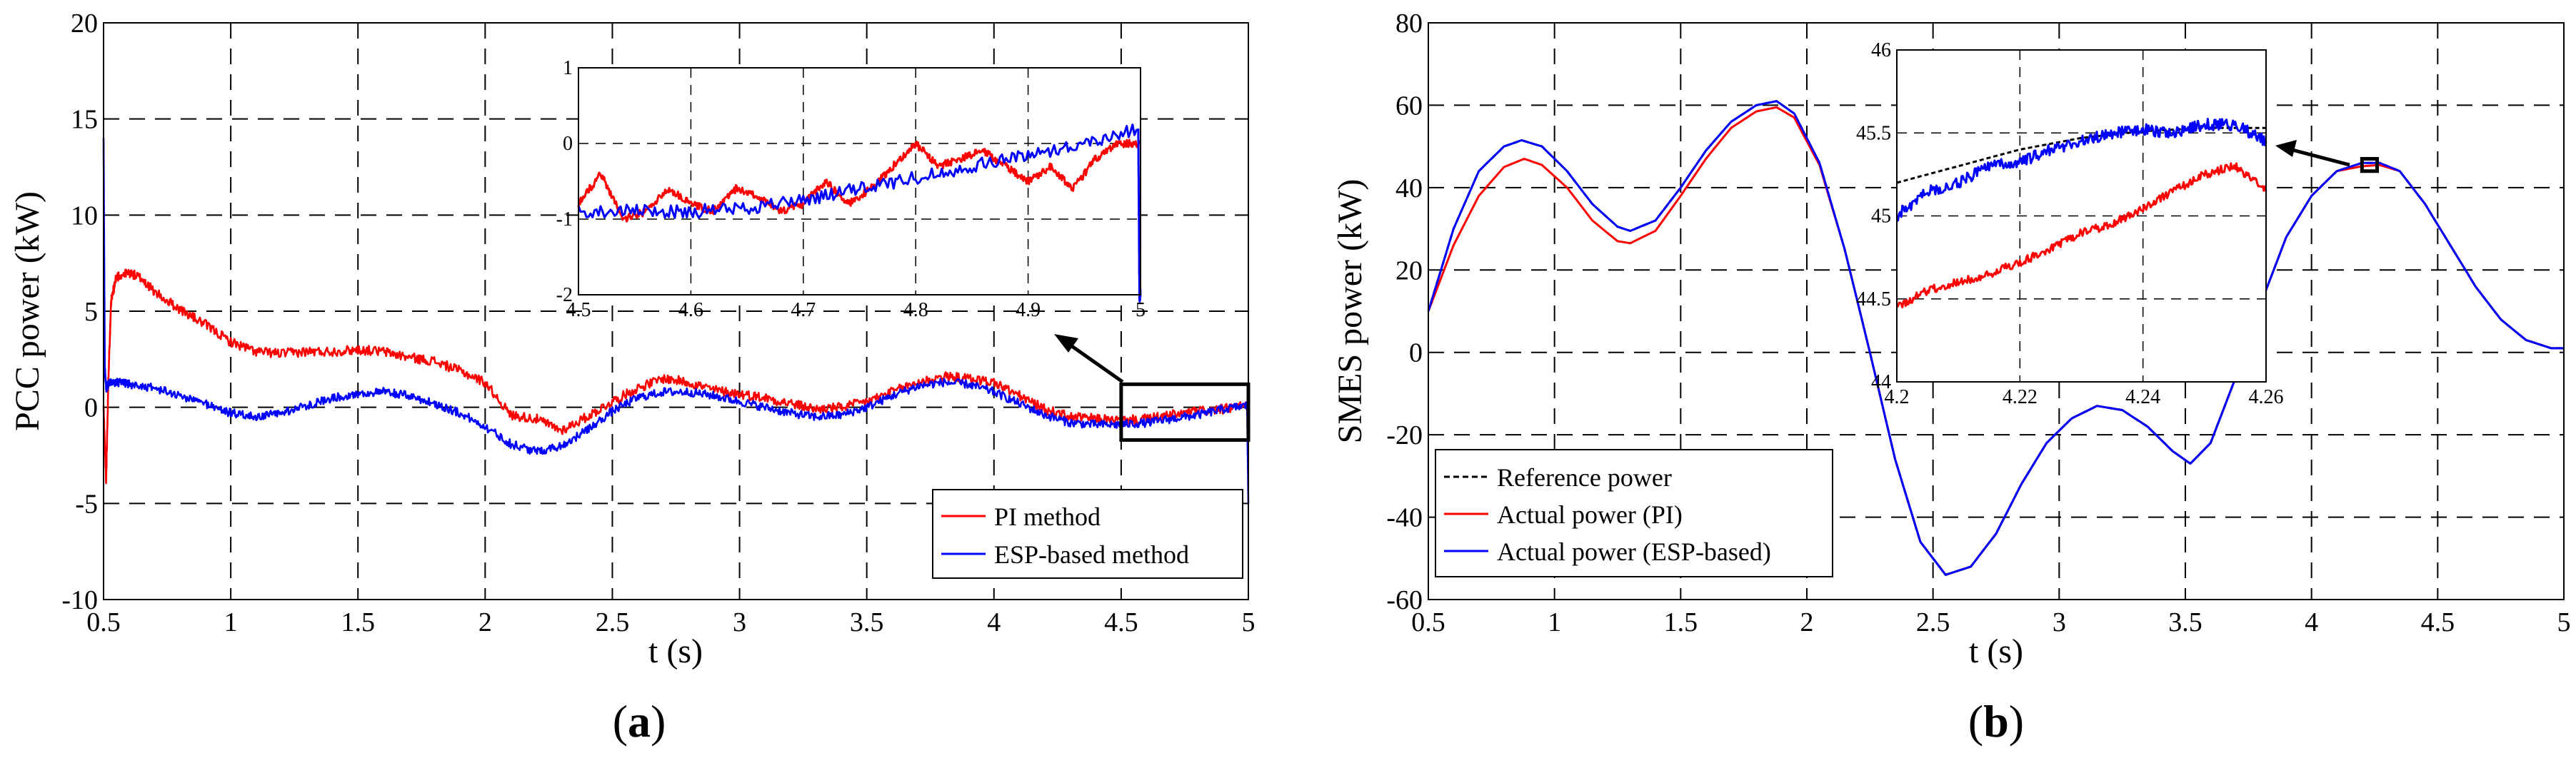  What do you see at coordinates (739, 622) in the screenshot?
I see `panel-a-x-tick-label: 3` at bounding box center [739, 622].